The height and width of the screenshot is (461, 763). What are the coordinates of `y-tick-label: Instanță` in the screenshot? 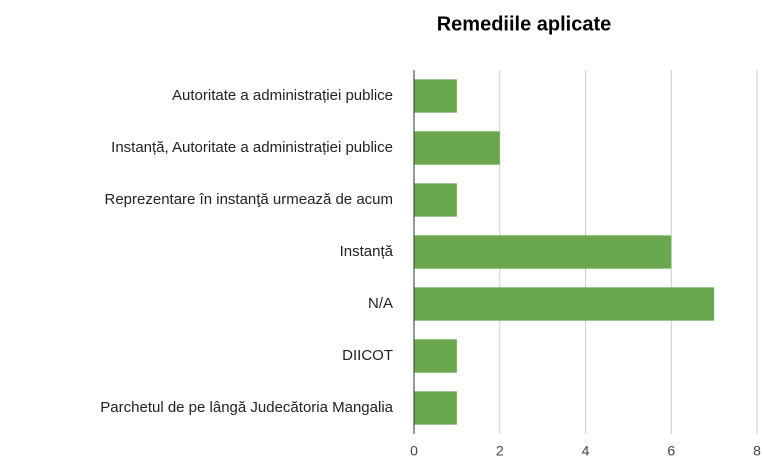 It's located at (367, 251).